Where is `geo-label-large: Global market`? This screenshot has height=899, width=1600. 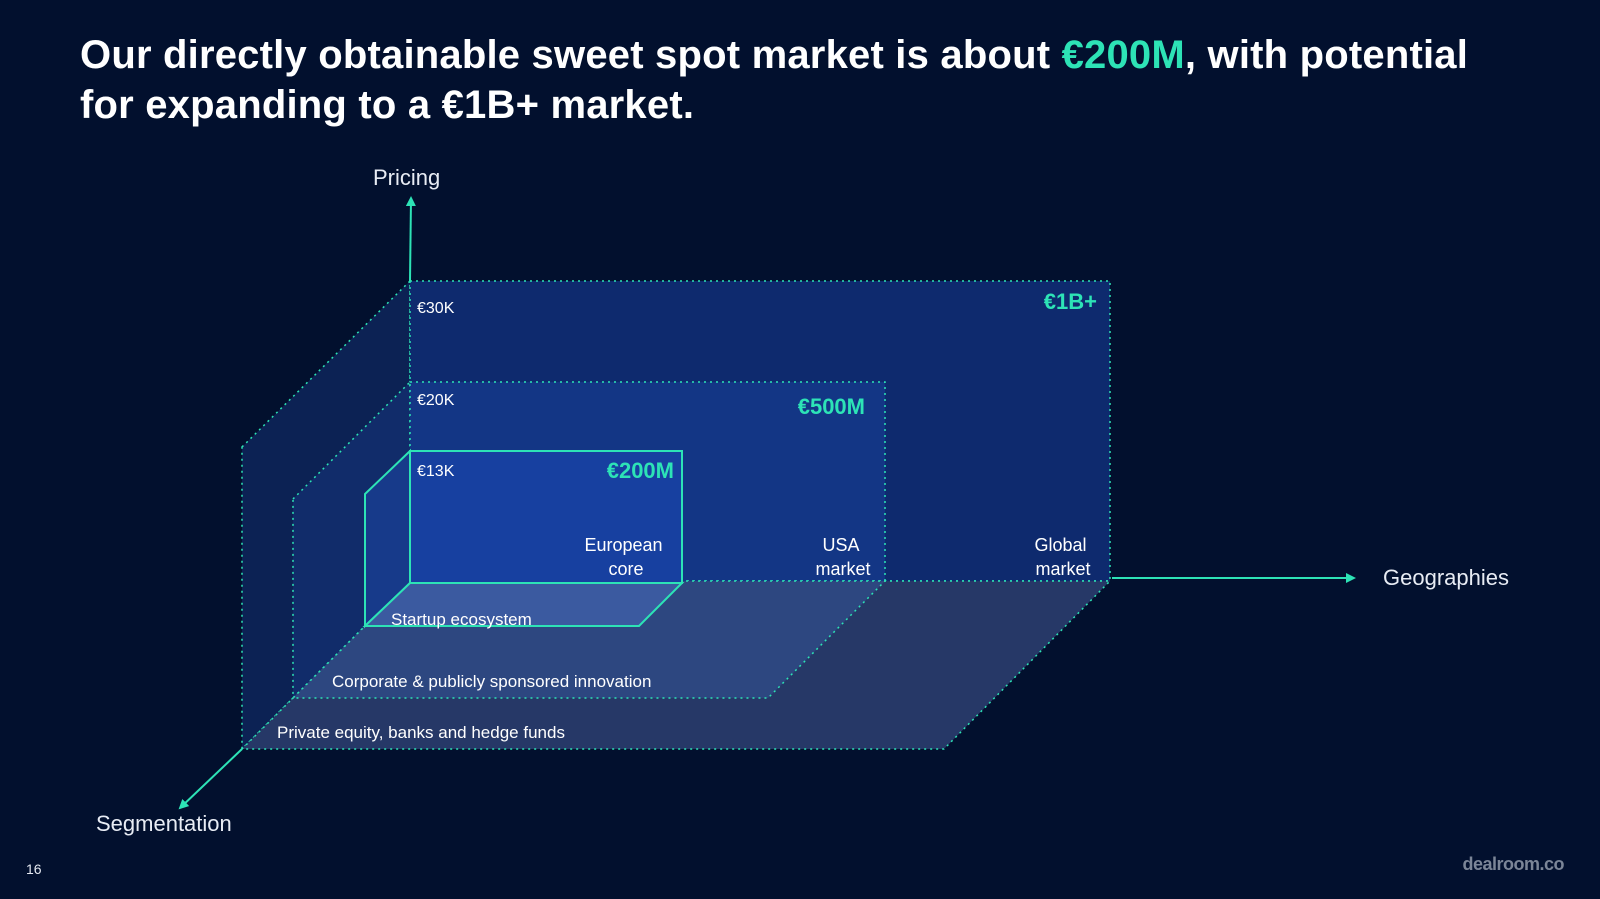
geo-label-large: Global market is located at coordinates (1062, 557).